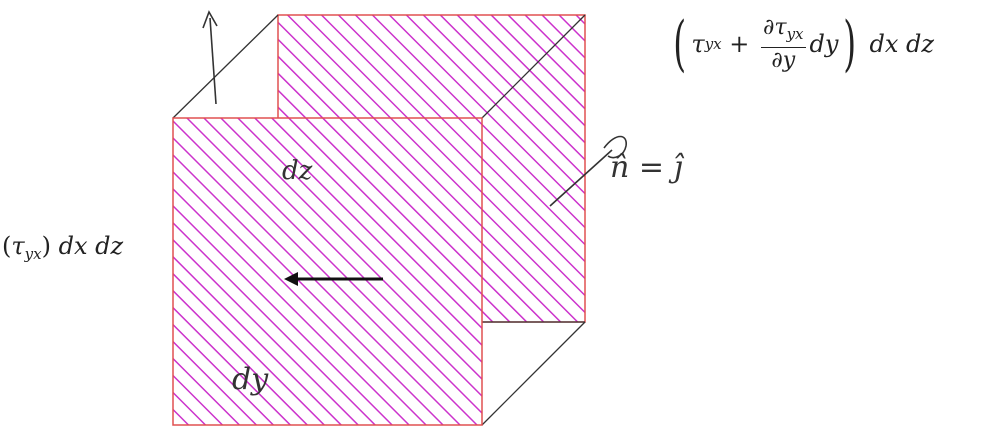  I want to click on edge-top-right, so click(533, 66).